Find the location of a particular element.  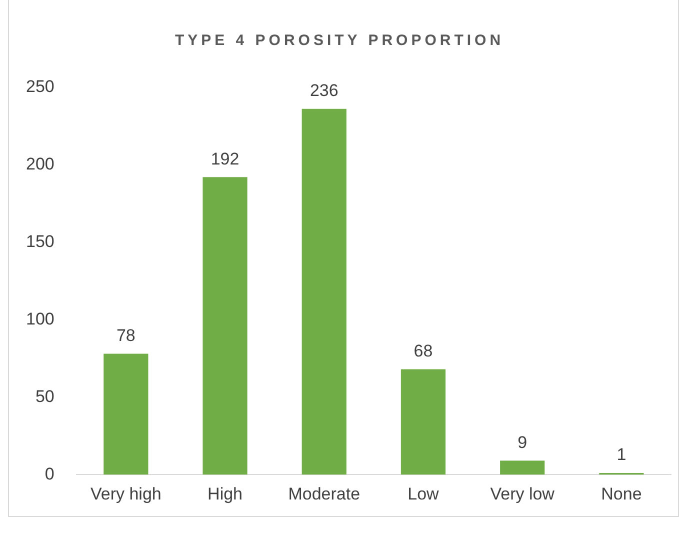

y-tick-label: 100 is located at coordinates (40, 318).